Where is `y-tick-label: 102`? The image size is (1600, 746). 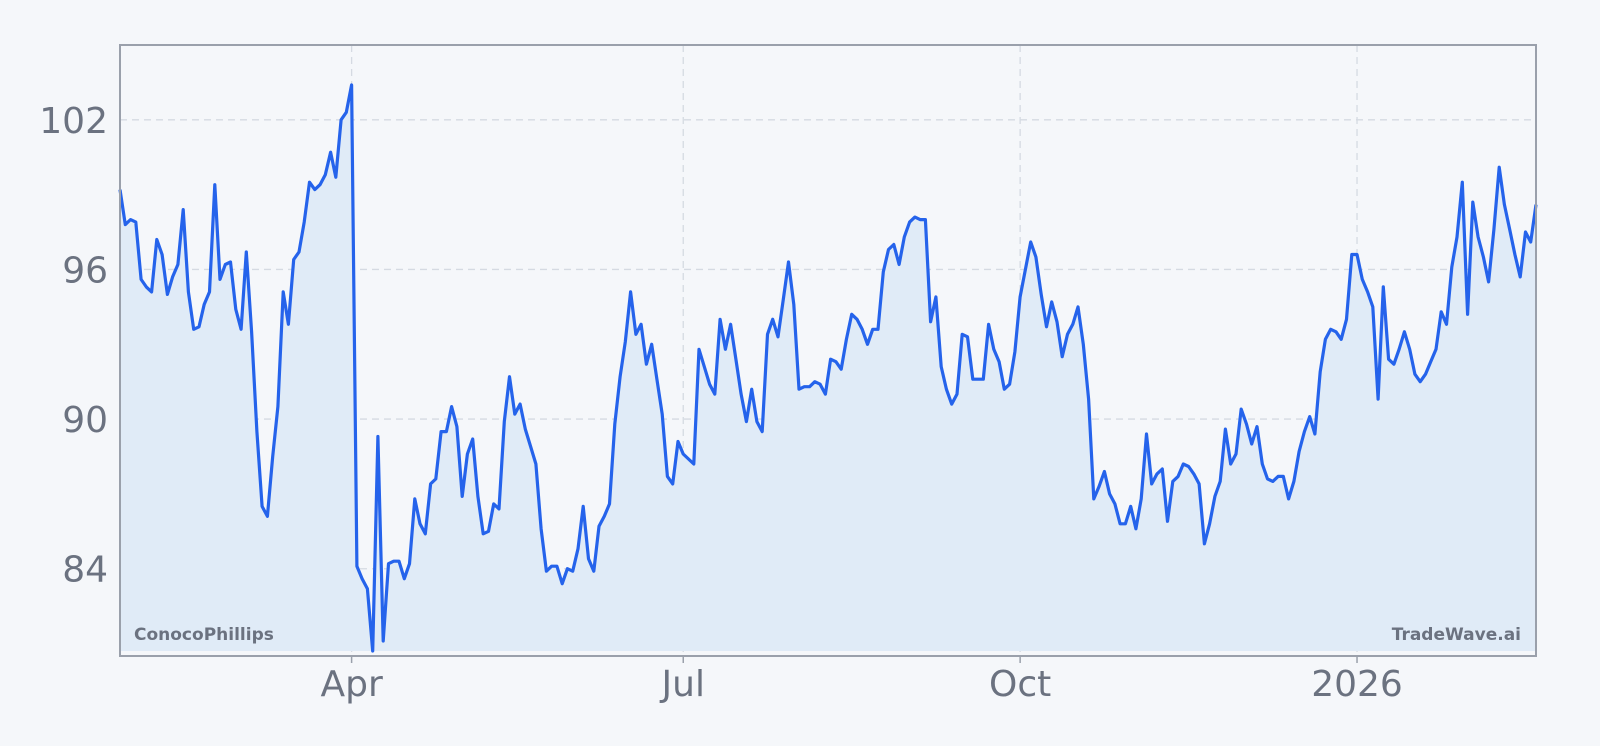
y-tick-label: 102 is located at coordinates (73, 121).